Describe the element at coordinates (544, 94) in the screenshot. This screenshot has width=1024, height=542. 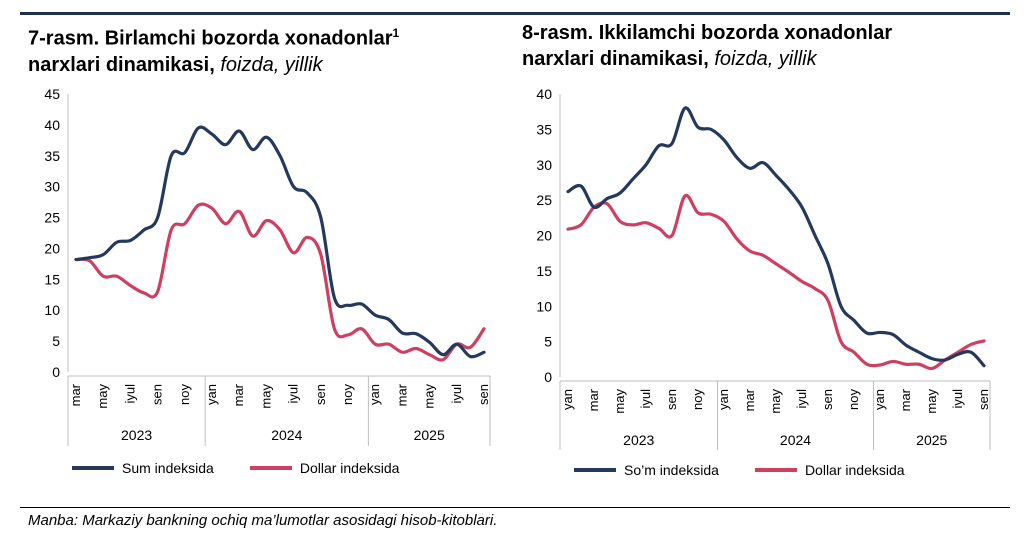
I see `chart2-ytick-label-8: 40` at that location.